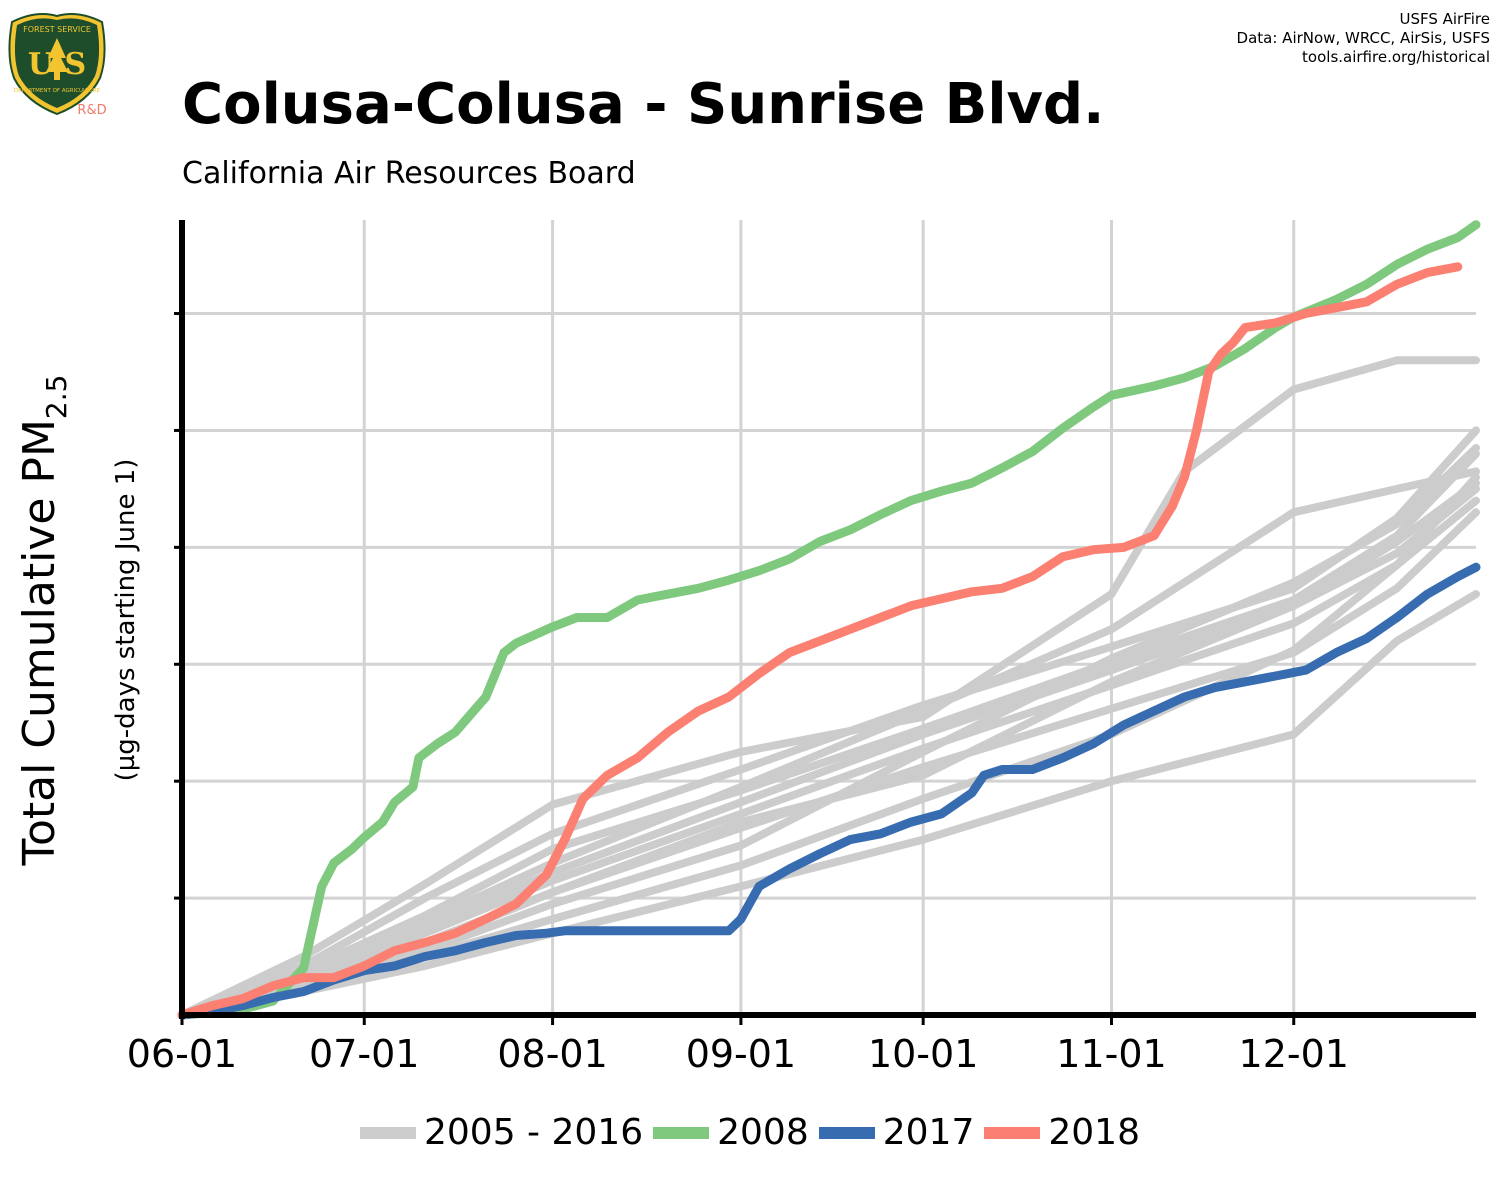  What do you see at coordinates (182, 1054) in the screenshot?
I see `x-tick-label: 06-01` at bounding box center [182, 1054].